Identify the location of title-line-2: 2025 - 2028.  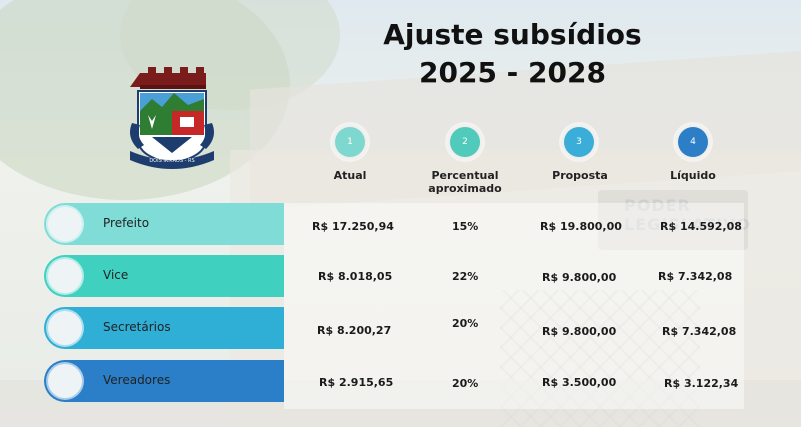
(512, 72).